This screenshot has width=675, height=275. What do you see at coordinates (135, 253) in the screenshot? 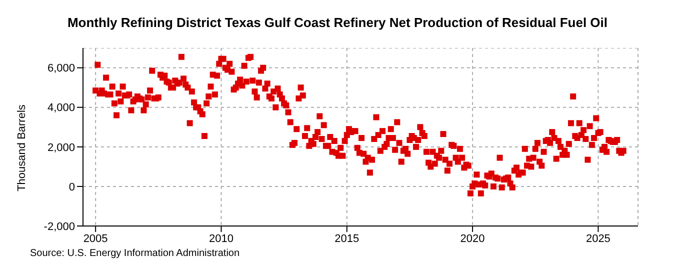
I see `source-note: Source: U.S. Energy Information Administration` at bounding box center [135, 253].